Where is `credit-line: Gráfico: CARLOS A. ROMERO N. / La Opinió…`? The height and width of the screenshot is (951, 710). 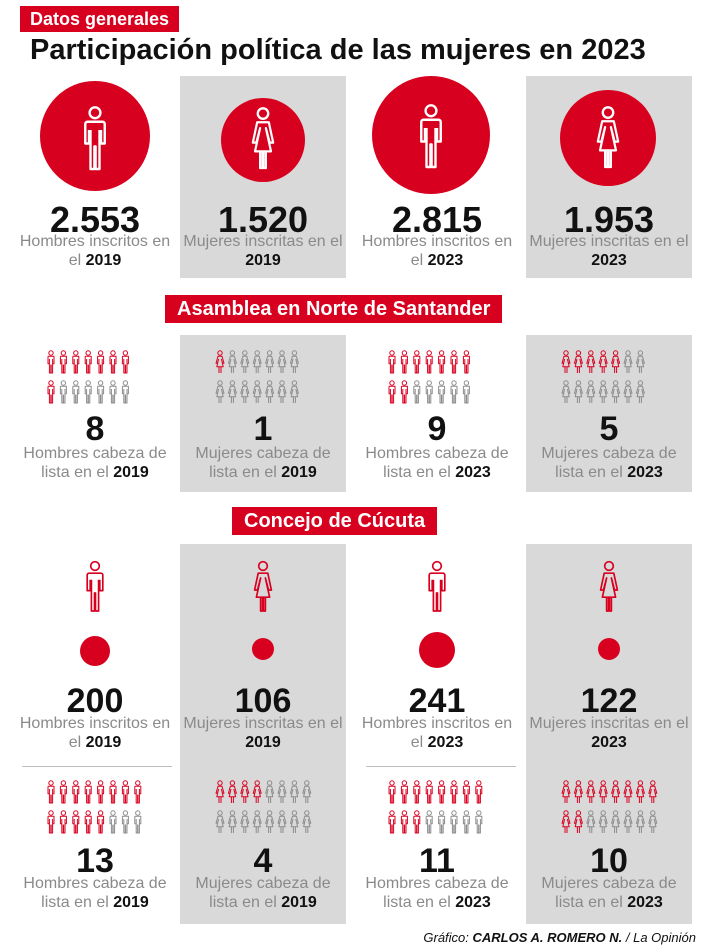 credit-line: Gráfico: CARLOS A. ROMERO N. / La Opinió… is located at coordinates (559, 937).